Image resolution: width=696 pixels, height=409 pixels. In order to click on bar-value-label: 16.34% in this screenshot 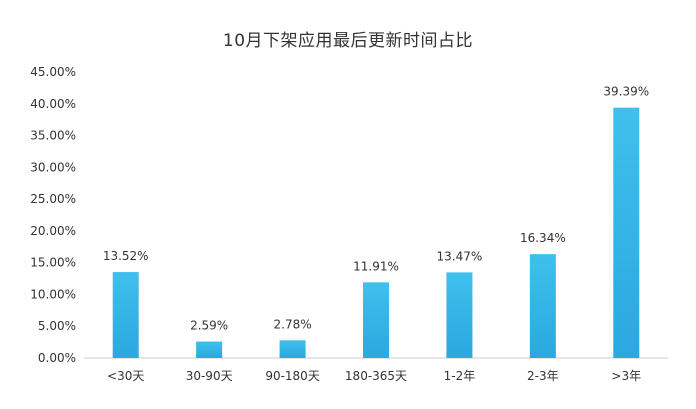, I will do `click(543, 238)`.